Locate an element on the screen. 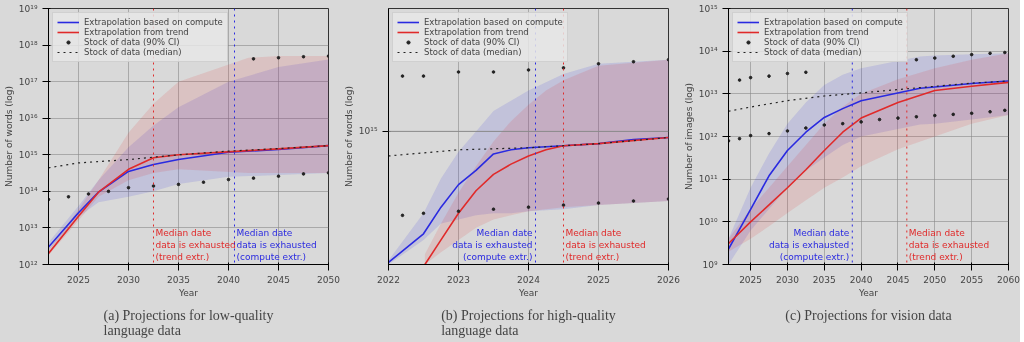 Image resolution: width=1024 pixels, height=342 pixels. x-tick-label: 2022 is located at coordinates (388, 279).